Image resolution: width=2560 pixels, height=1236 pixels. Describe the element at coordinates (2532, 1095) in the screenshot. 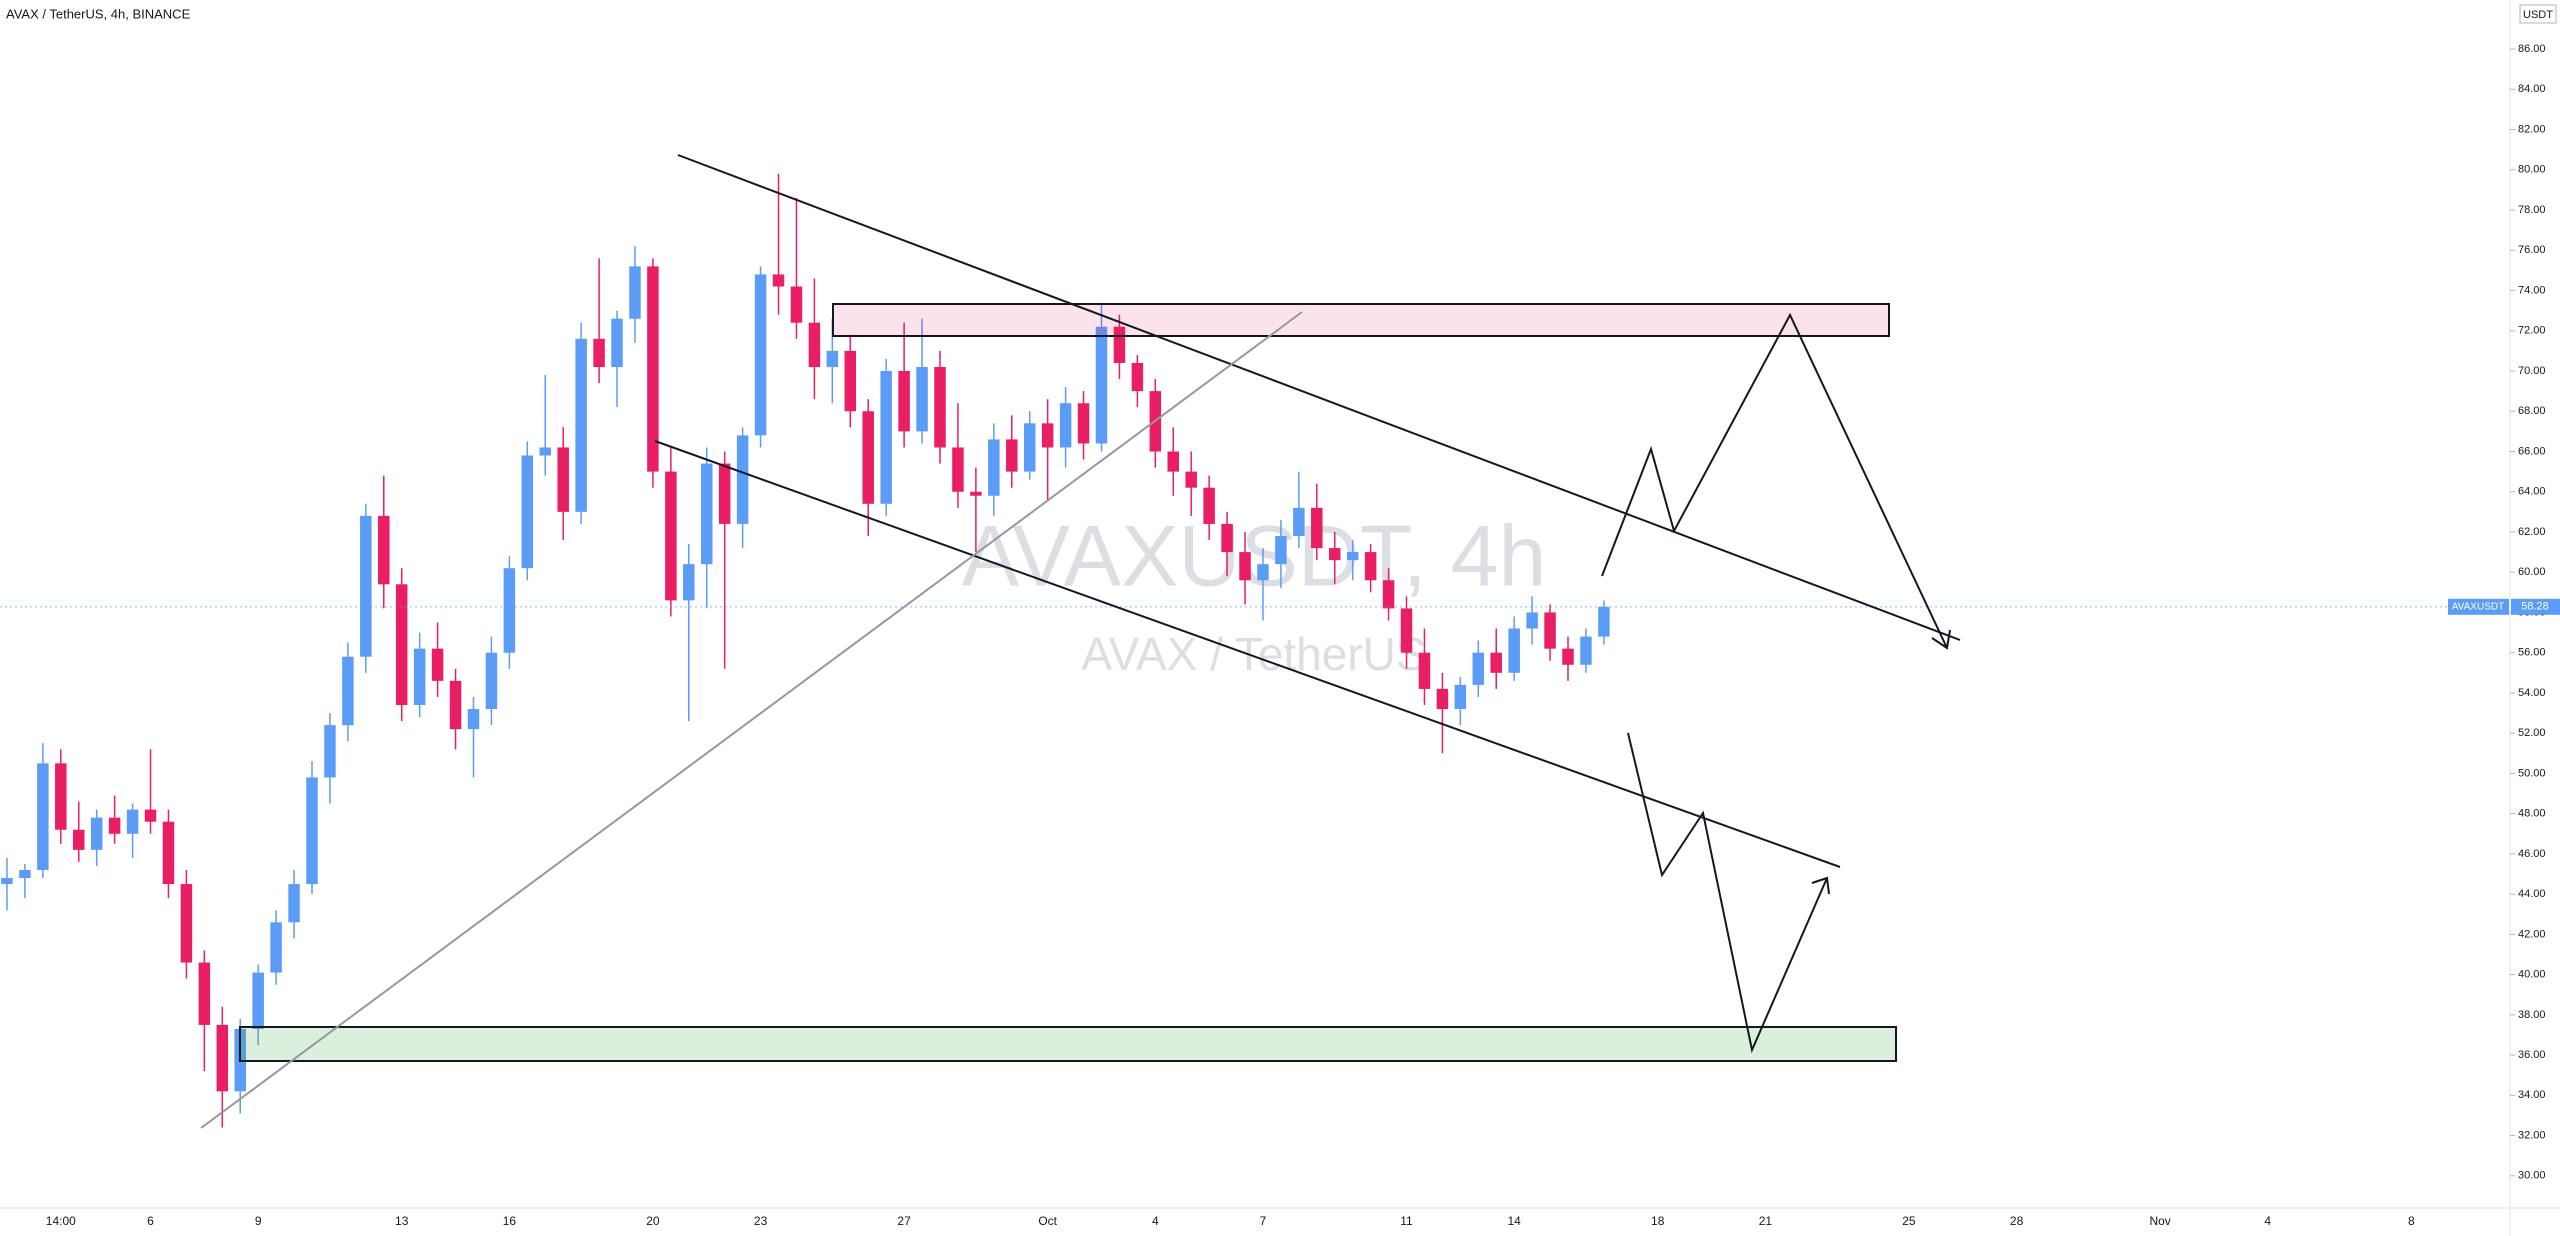

I see `y-tick-label: 34.00` at that location.